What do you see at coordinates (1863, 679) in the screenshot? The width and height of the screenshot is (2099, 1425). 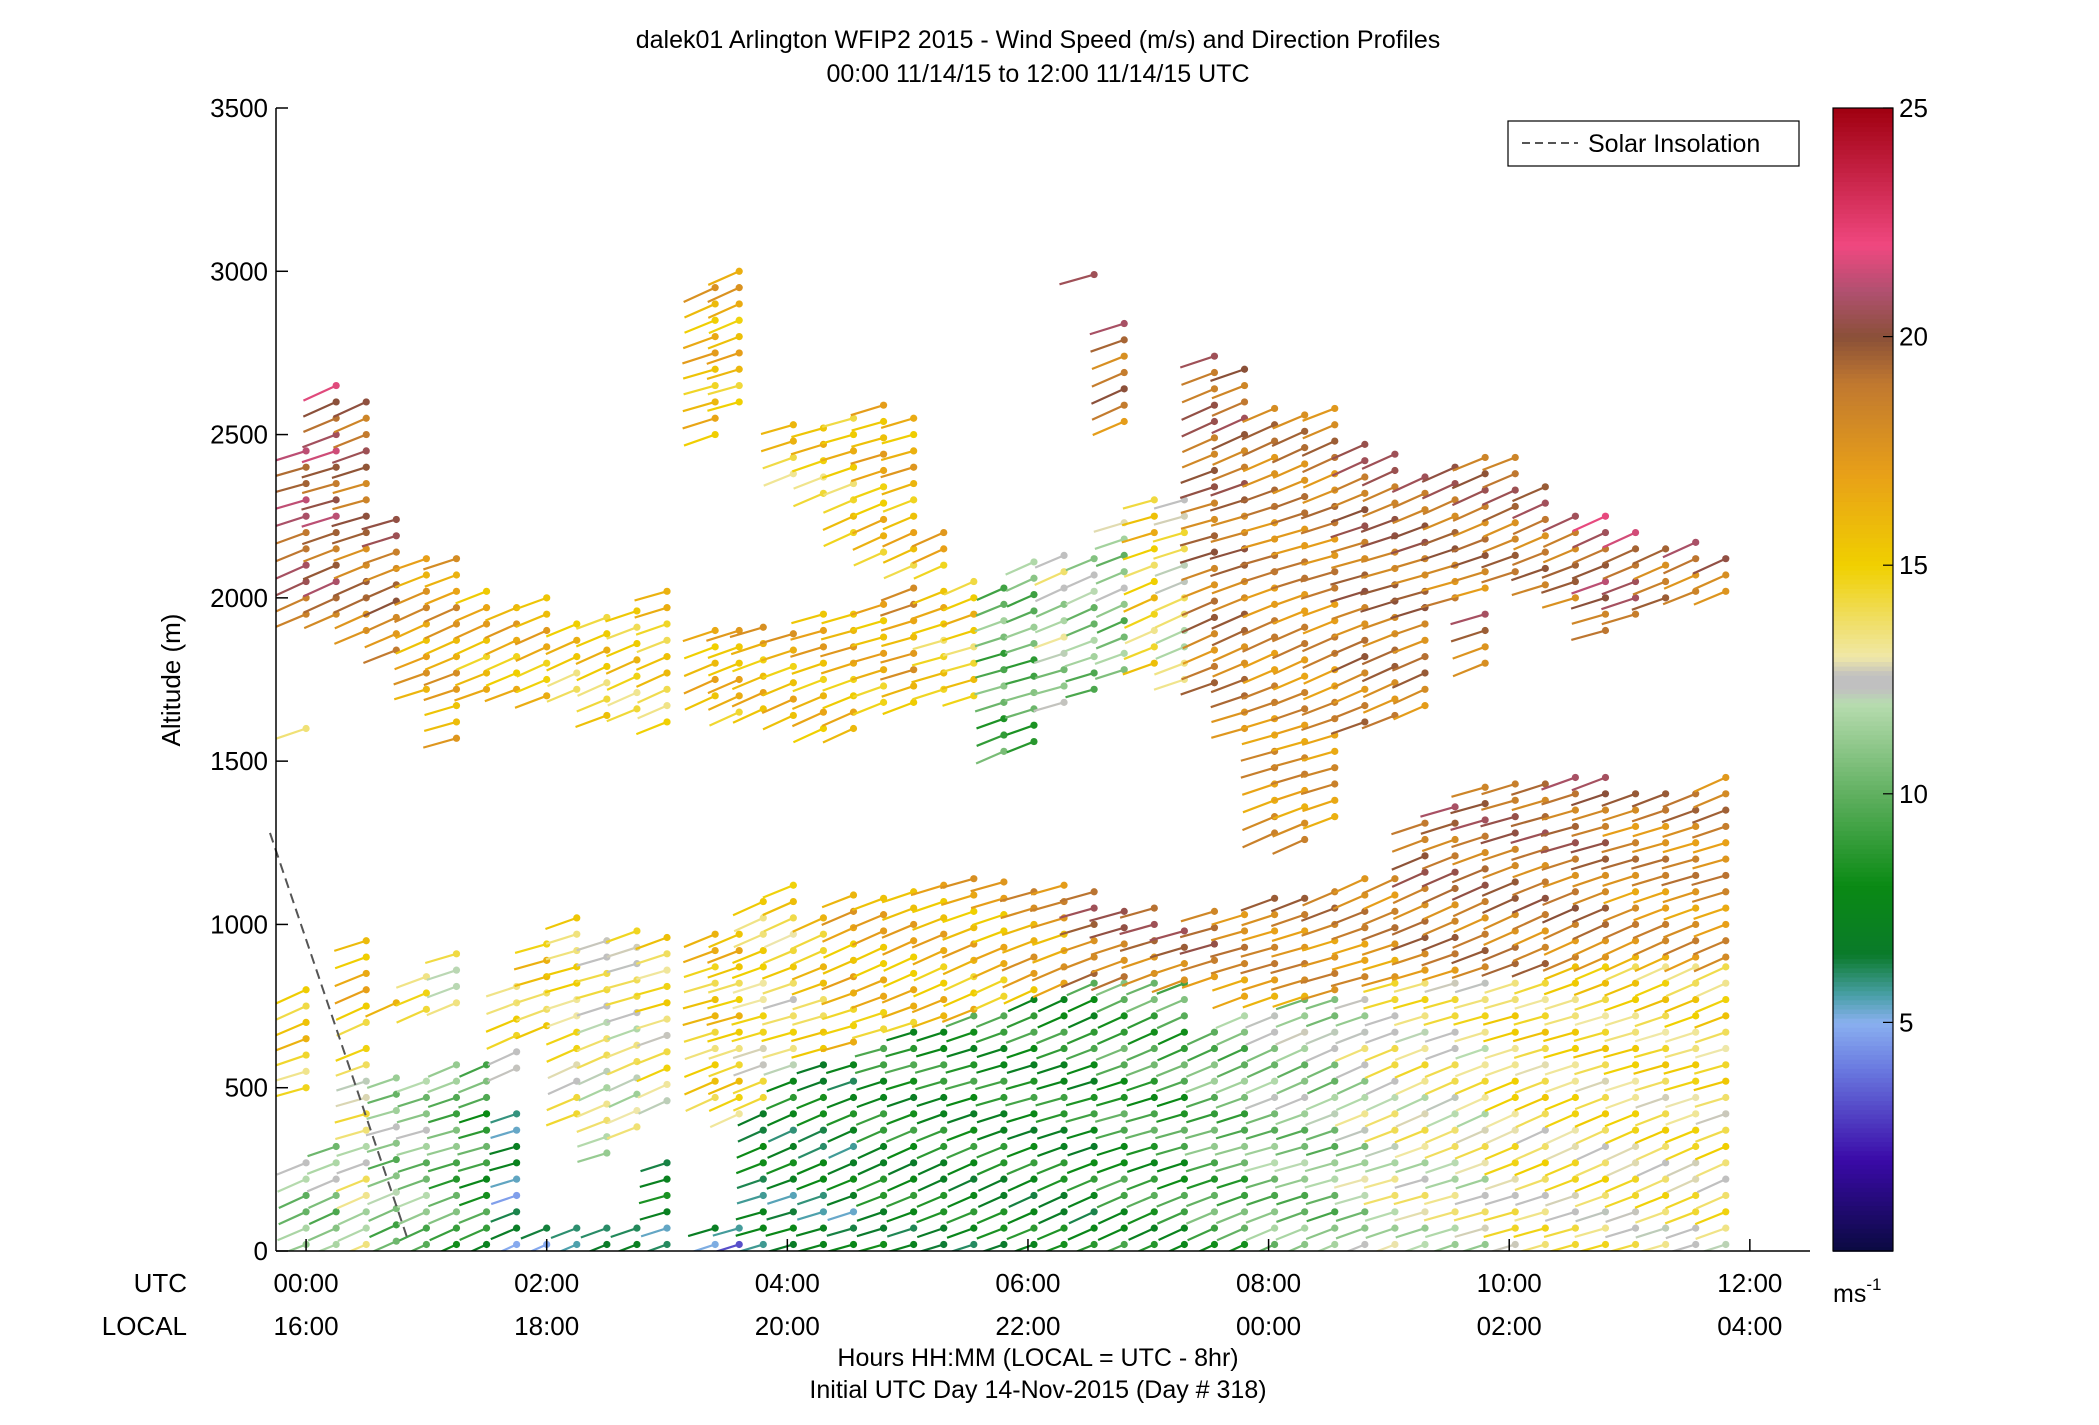 I see `colorbar-frame` at bounding box center [1863, 679].